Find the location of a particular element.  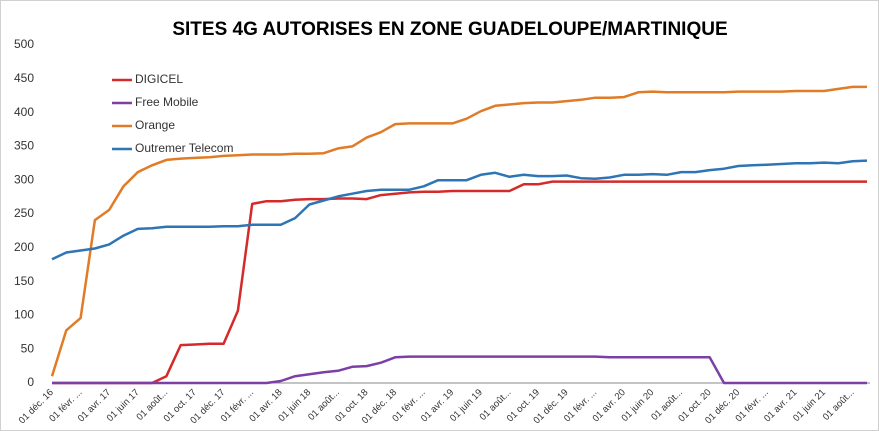

y-tick-label: 300 is located at coordinates (24, 179).